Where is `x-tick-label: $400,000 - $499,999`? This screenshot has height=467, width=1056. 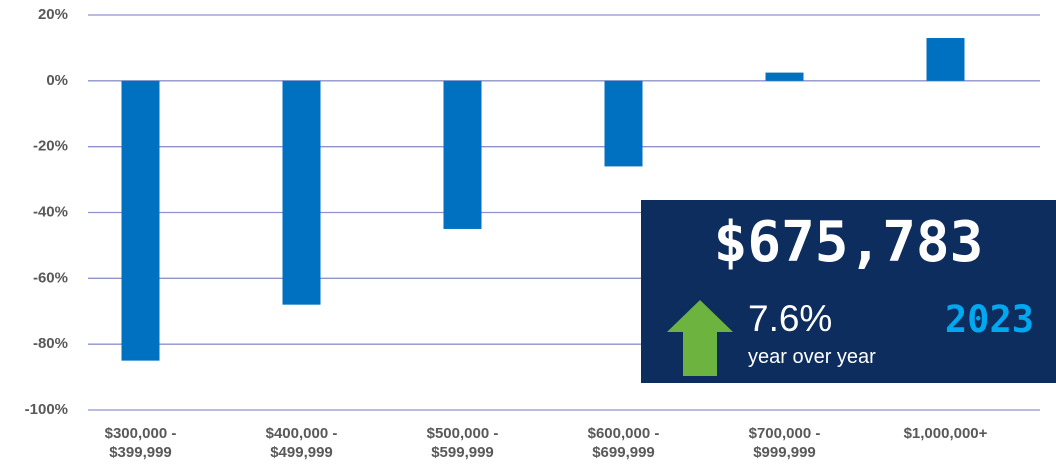 x-tick-label: $400,000 - $499,999 is located at coordinates (301, 443).